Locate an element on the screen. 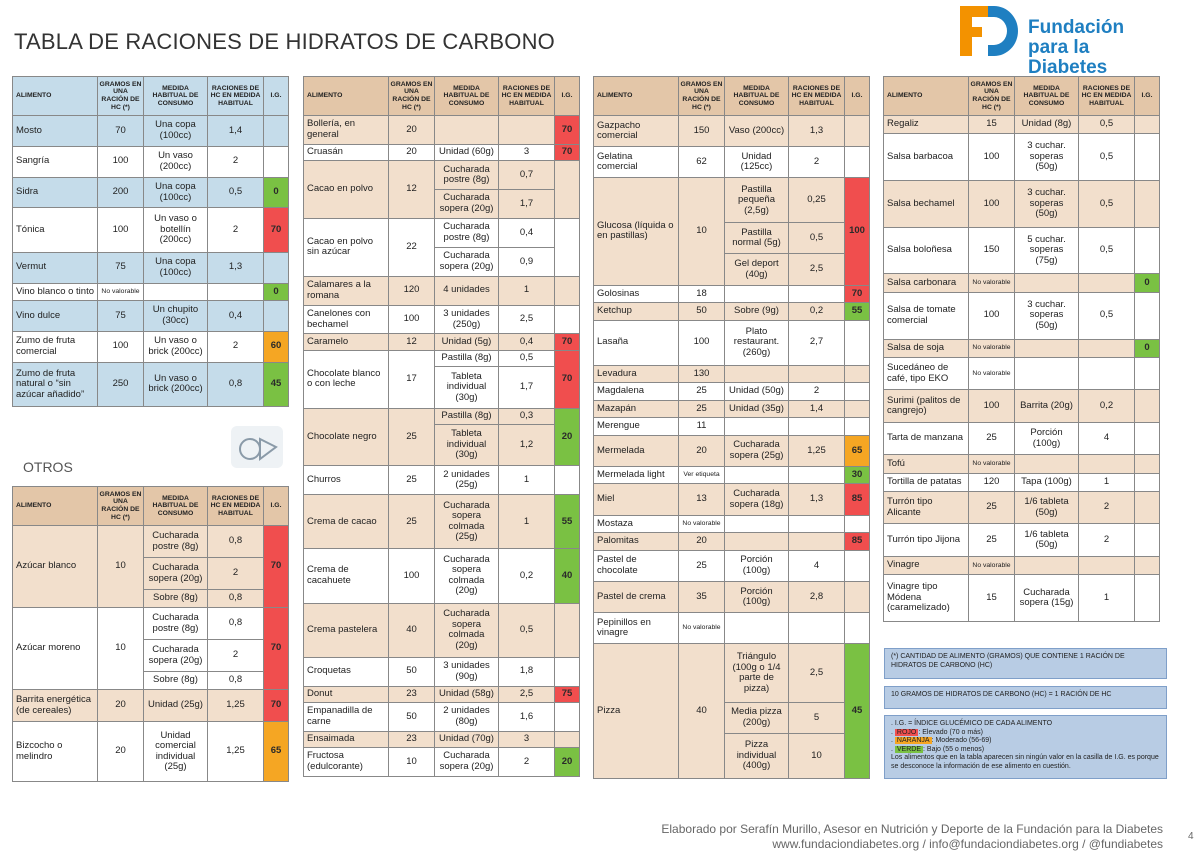  measure: Cucharada sopera colmada (20g) is located at coordinates (466, 630).